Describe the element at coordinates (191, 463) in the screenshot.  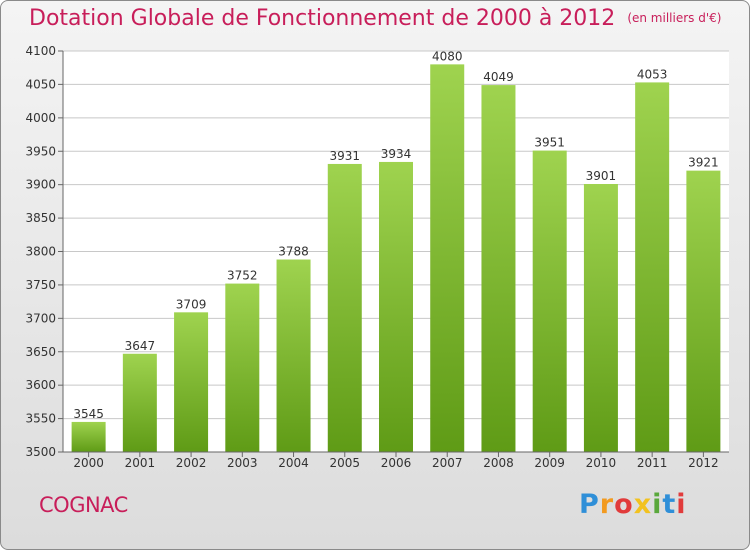
I see `x-tick-label: 2002` at that location.